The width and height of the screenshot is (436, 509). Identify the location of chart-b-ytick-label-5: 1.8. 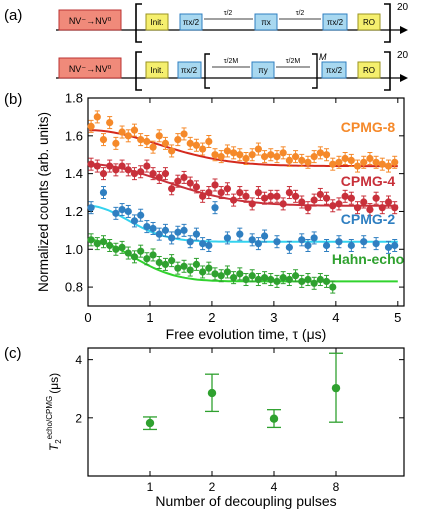
(74, 98).